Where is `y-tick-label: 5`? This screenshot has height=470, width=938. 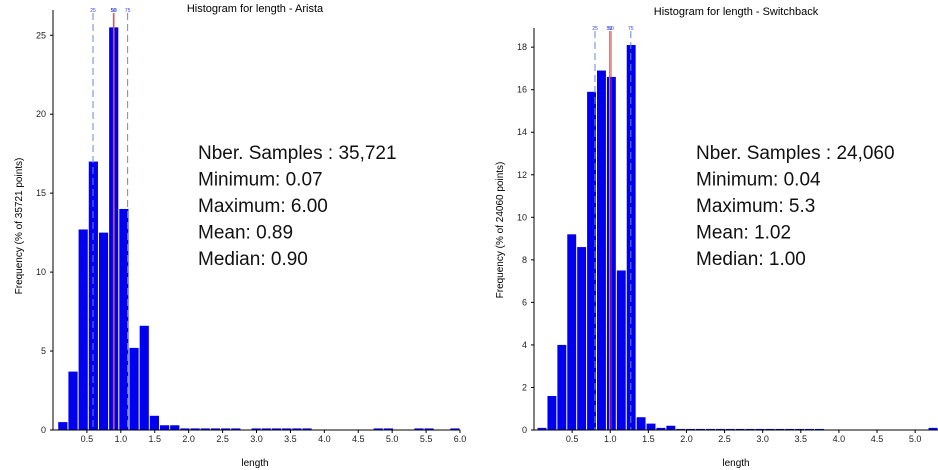
y-tick-label: 5 is located at coordinates (43, 351).